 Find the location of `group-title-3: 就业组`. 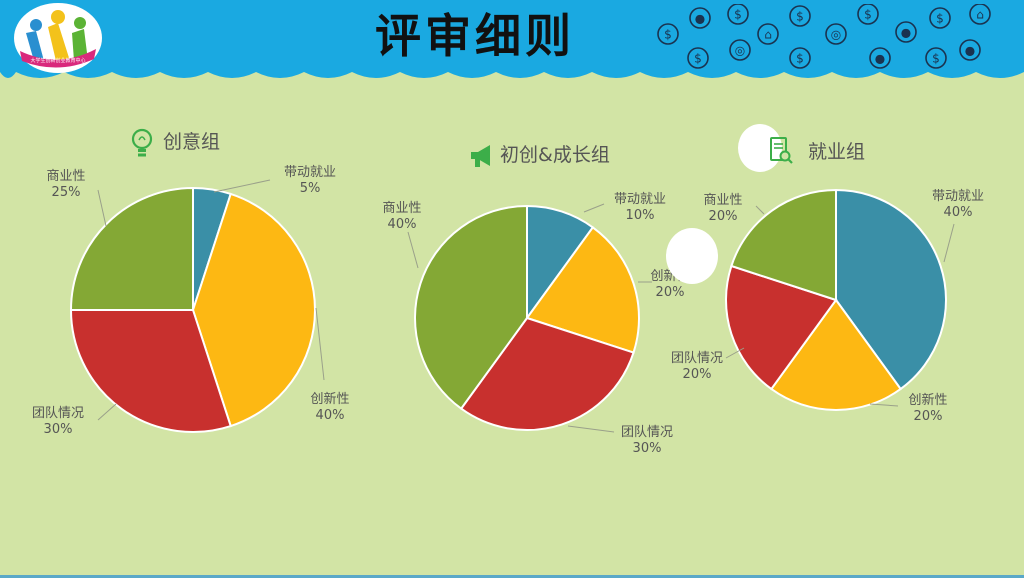

group-title-3: 就业组 is located at coordinates (837, 152).